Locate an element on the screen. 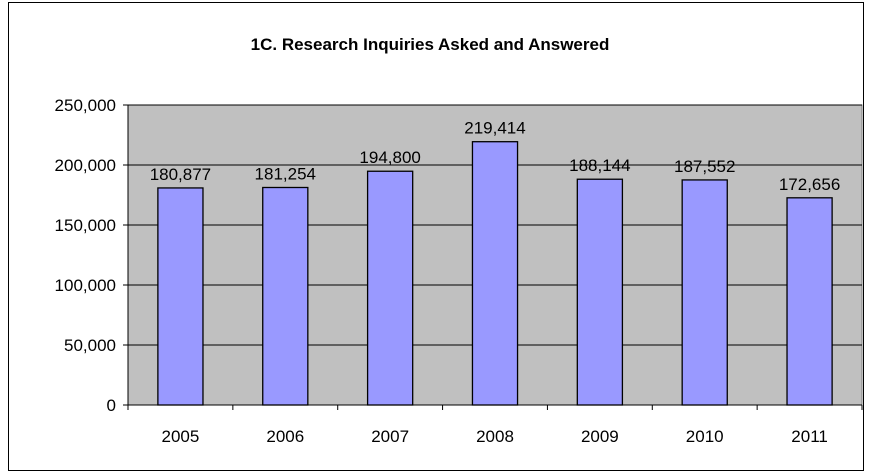 Image resolution: width=872 pixels, height=475 pixels. x-tick-label-2010: 2010 is located at coordinates (705, 436).